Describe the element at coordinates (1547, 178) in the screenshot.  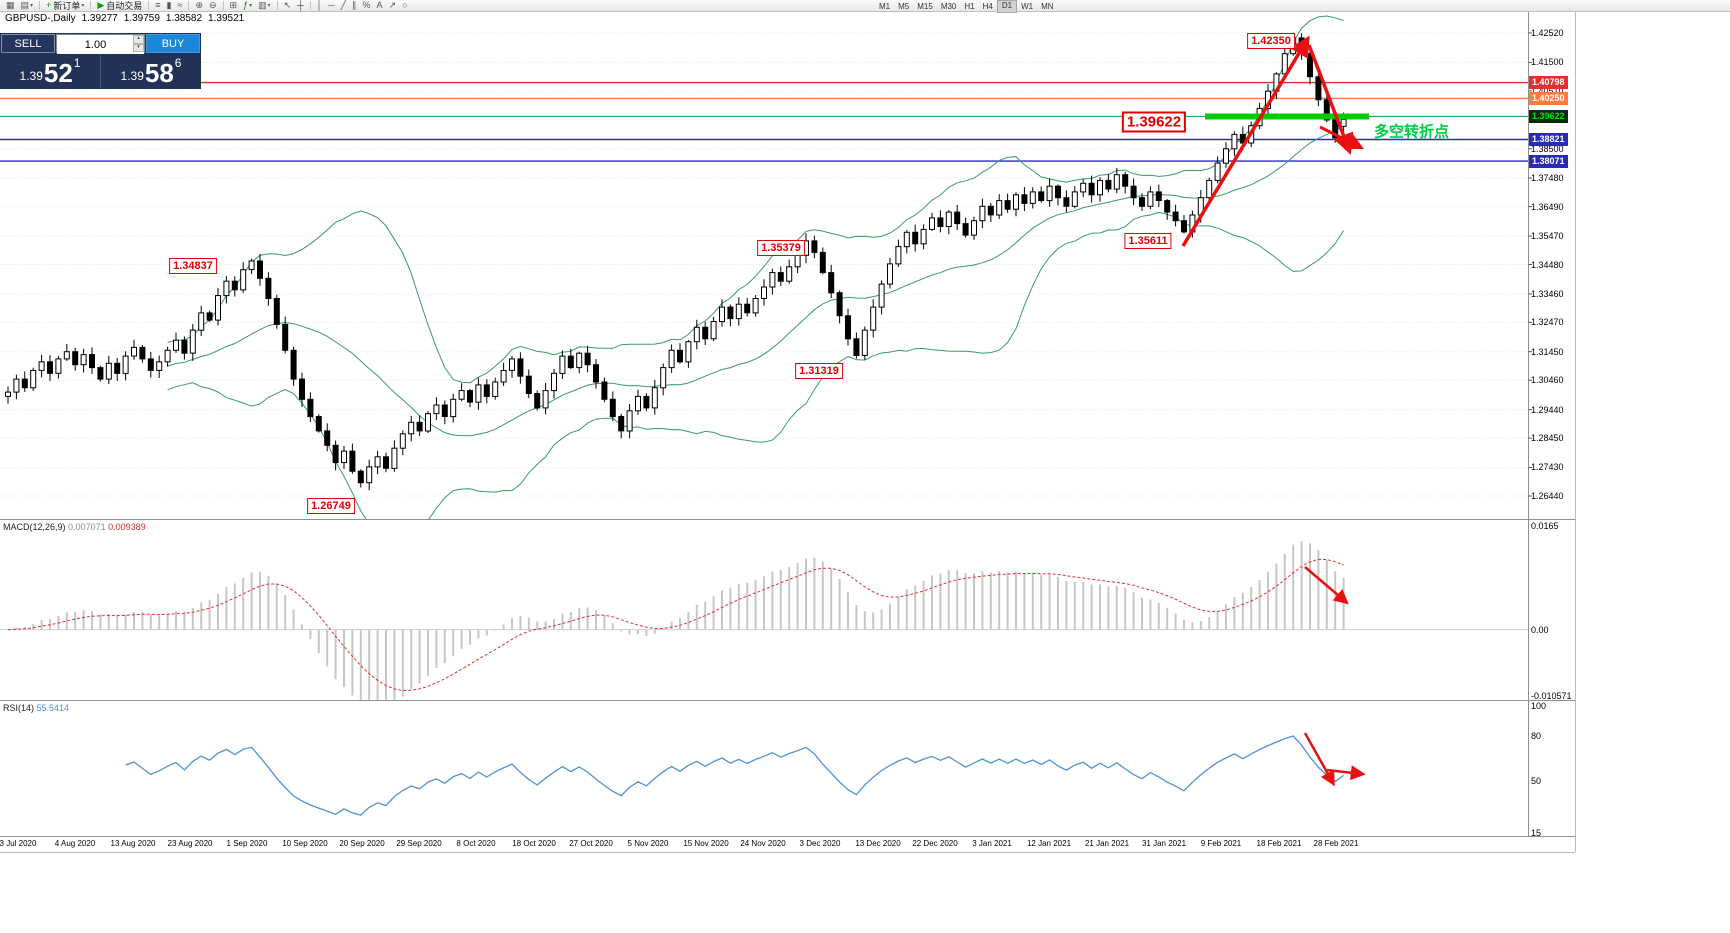
I see `price-tick: 1.37480` at that location.